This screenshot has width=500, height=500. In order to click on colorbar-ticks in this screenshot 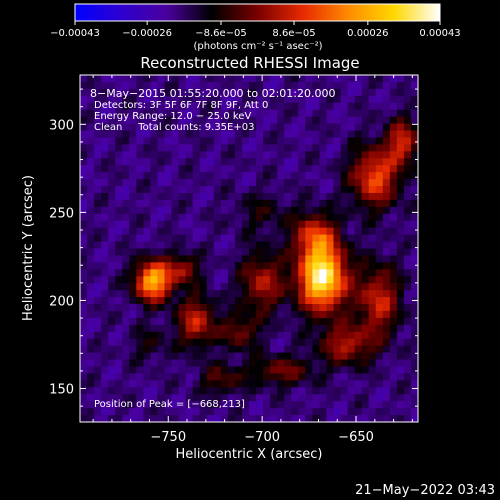, I will do `click(257, 23)`.